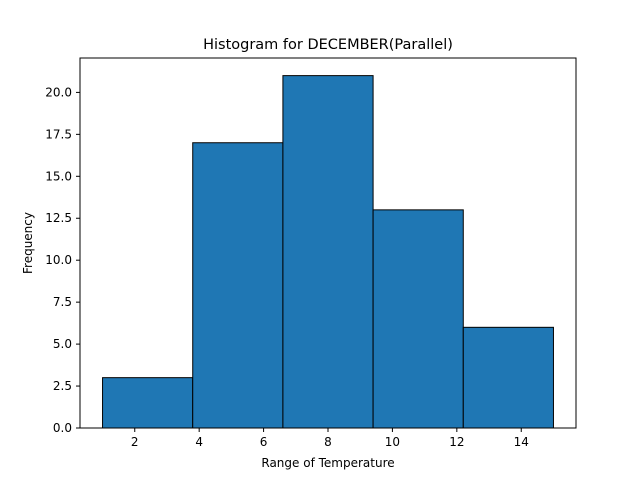 The width and height of the screenshot is (640, 480). I want to click on y-tick-label: 20.0, so click(58, 92).